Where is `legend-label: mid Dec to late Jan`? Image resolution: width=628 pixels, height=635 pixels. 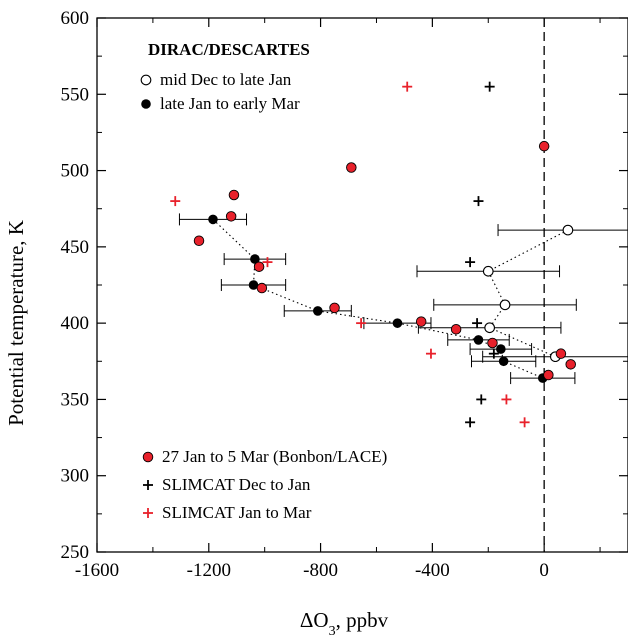 legend-label: mid Dec to late Jan is located at coordinates (226, 79).